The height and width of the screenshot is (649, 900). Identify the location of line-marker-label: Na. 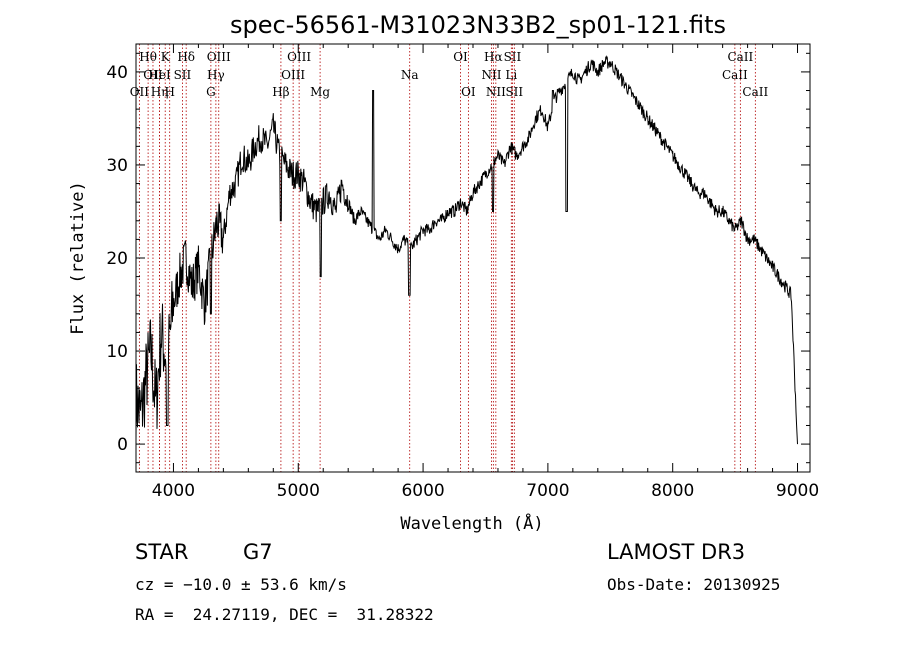
(410, 75).